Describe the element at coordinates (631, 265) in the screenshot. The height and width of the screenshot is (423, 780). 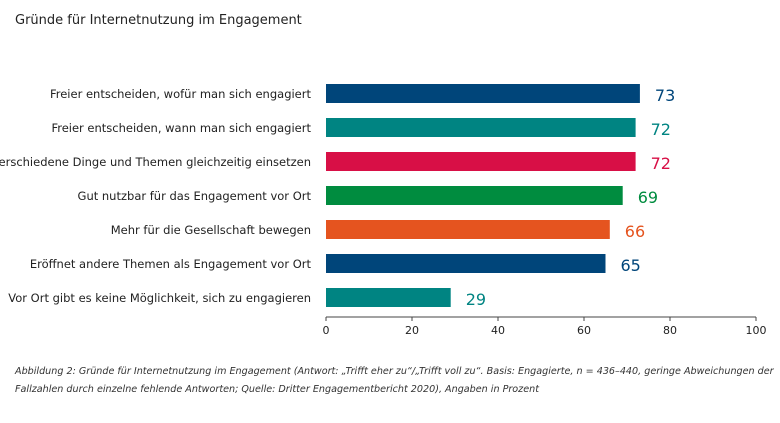
I see `value-label: 65` at that location.